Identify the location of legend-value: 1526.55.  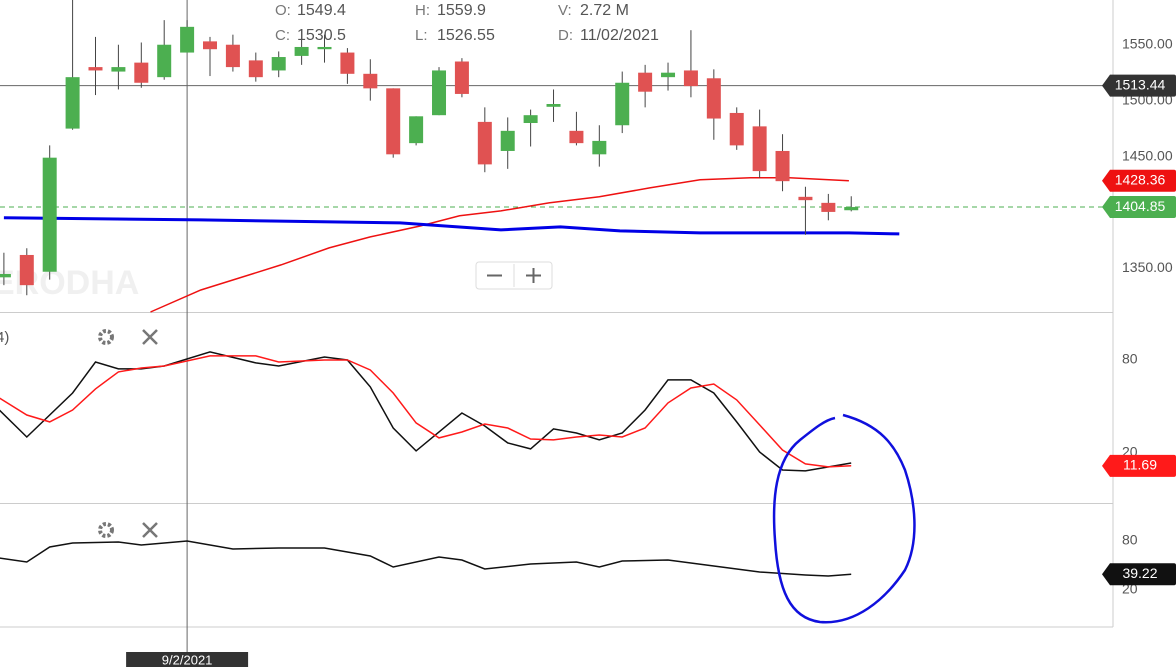
(466, 35).